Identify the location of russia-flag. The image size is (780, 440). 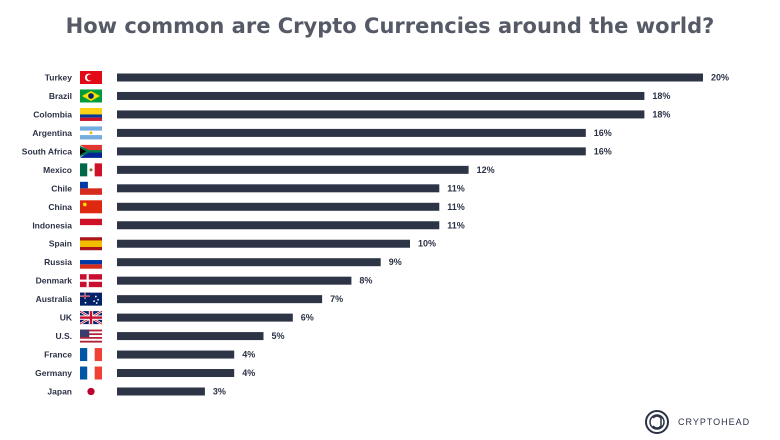
(91, 262).